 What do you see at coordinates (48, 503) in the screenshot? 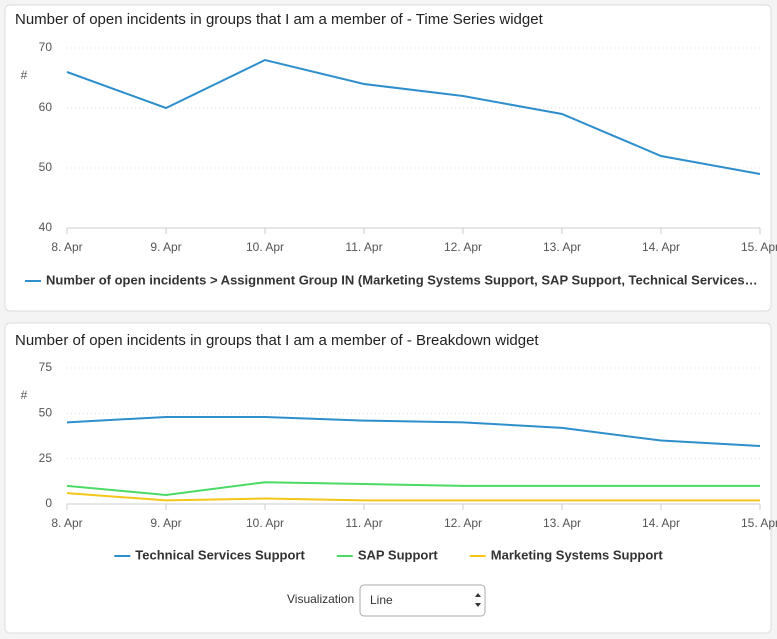
I see `y-tick-label: 0` at bounding box center [48, 503].